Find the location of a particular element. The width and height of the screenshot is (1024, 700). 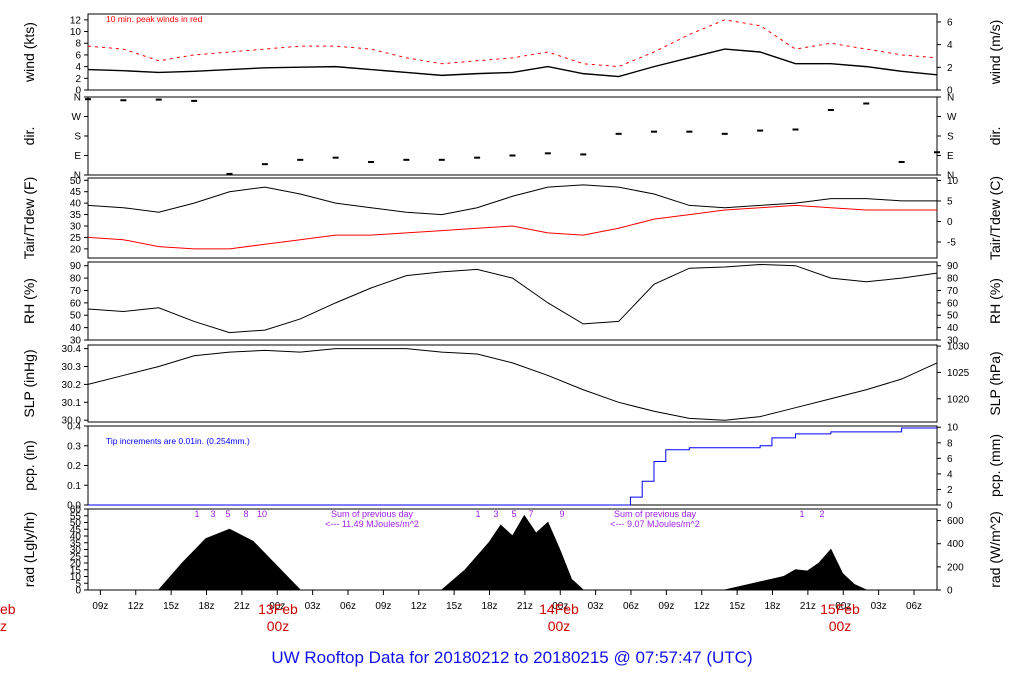

wind-annotation: 10 min. peak winds in red is located at coordinates (154, 19).